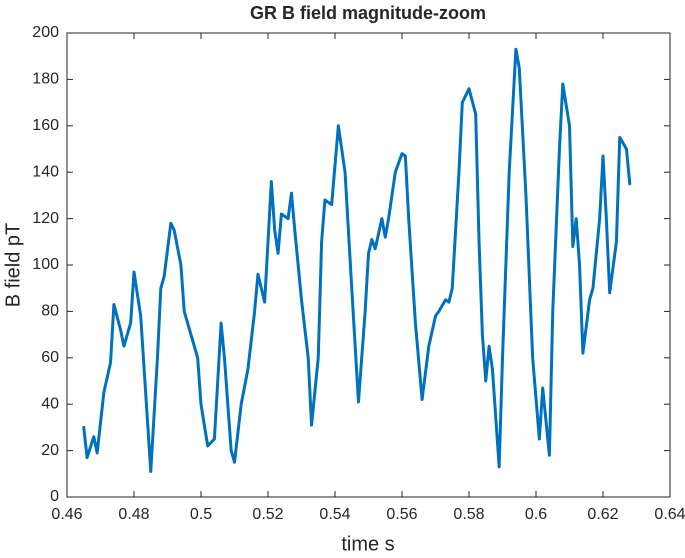 This screenshot has width=685, height=558. What do you see at coordinates (468, 514) in the screenshot?
I see `x-tick-label: 0.58` at bounding box center [468, 514].